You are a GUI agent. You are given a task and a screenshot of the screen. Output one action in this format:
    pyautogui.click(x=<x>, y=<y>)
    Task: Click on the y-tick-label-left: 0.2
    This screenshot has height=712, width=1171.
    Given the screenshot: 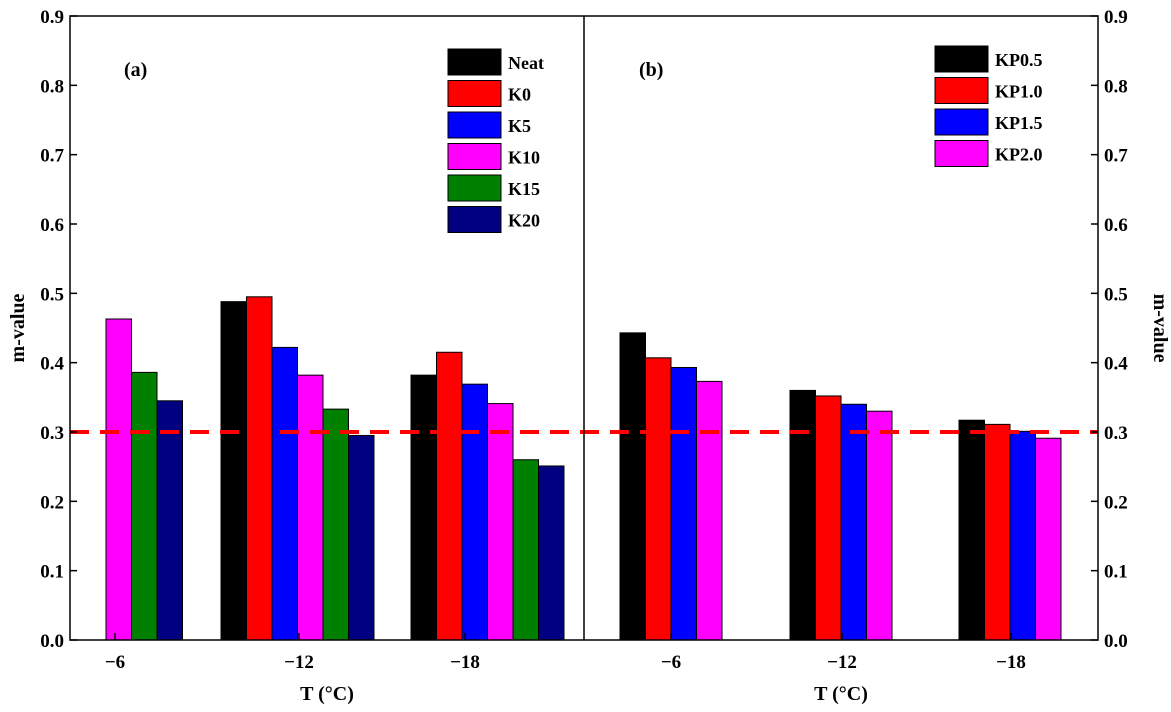 What is the action you would take?
    pyautogui.click(x=52, y=502)
    